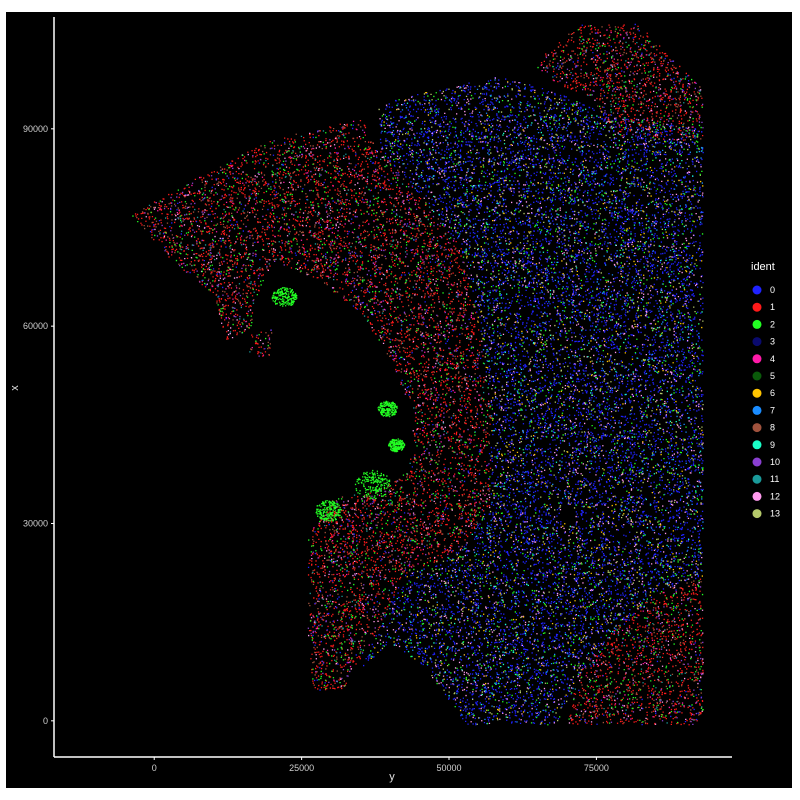  I want to click on legend-label: 13, so click(775, 514).